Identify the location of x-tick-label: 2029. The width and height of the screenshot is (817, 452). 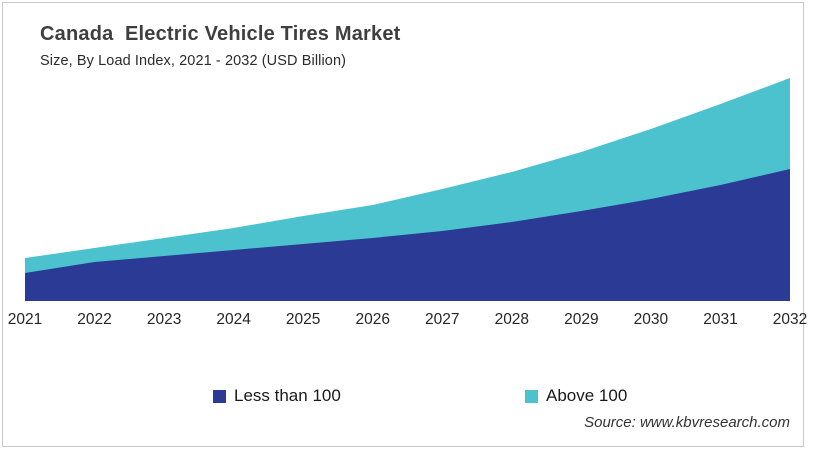
(581, 319).